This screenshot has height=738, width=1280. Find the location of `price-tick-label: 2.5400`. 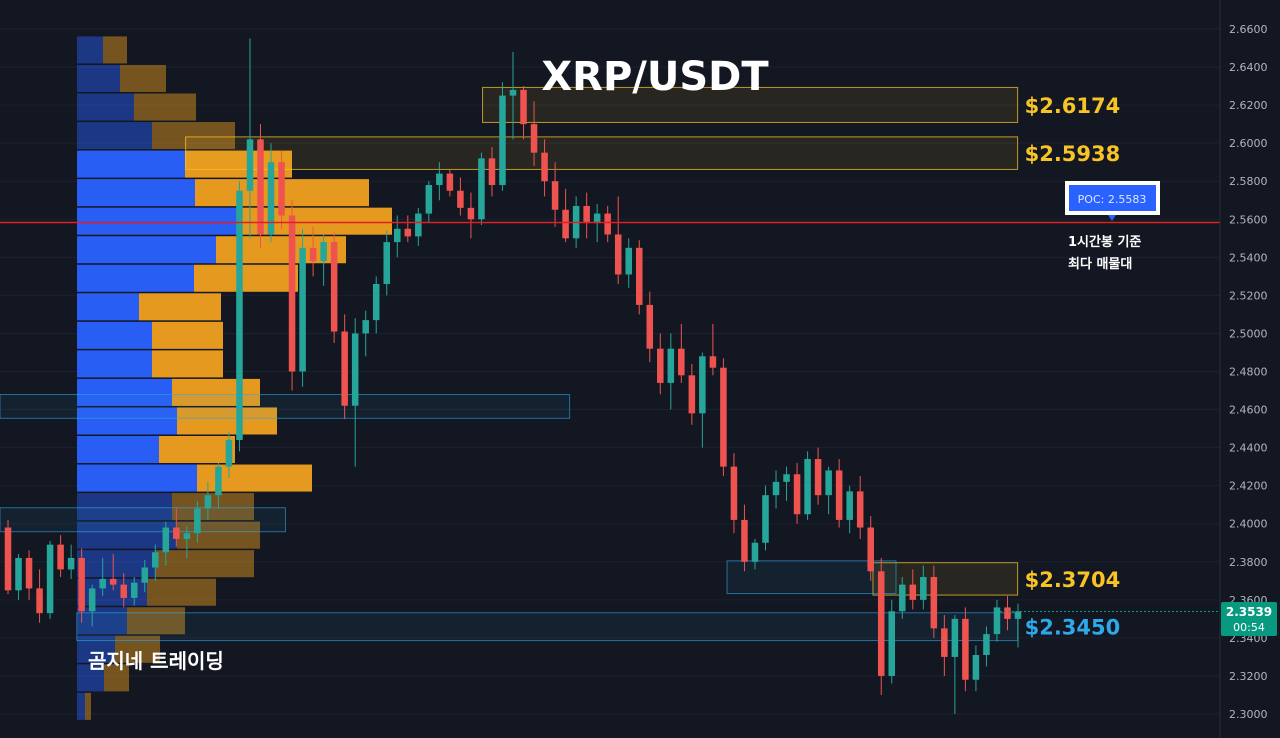

price-tick-label: 2.5400 is located at coordinates (1248, 257).